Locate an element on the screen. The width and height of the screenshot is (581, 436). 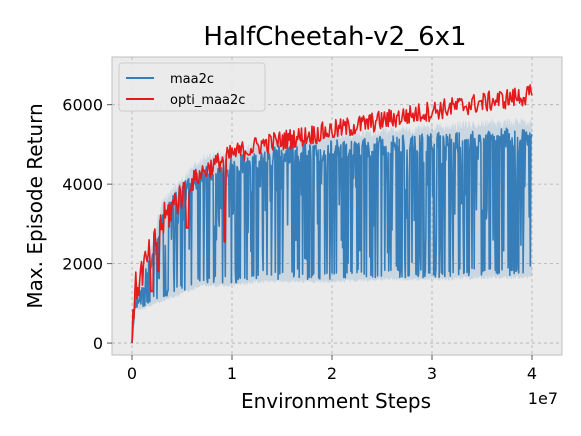
y-axis-label: Max. Episode Return is located at coordinates (35, 205).